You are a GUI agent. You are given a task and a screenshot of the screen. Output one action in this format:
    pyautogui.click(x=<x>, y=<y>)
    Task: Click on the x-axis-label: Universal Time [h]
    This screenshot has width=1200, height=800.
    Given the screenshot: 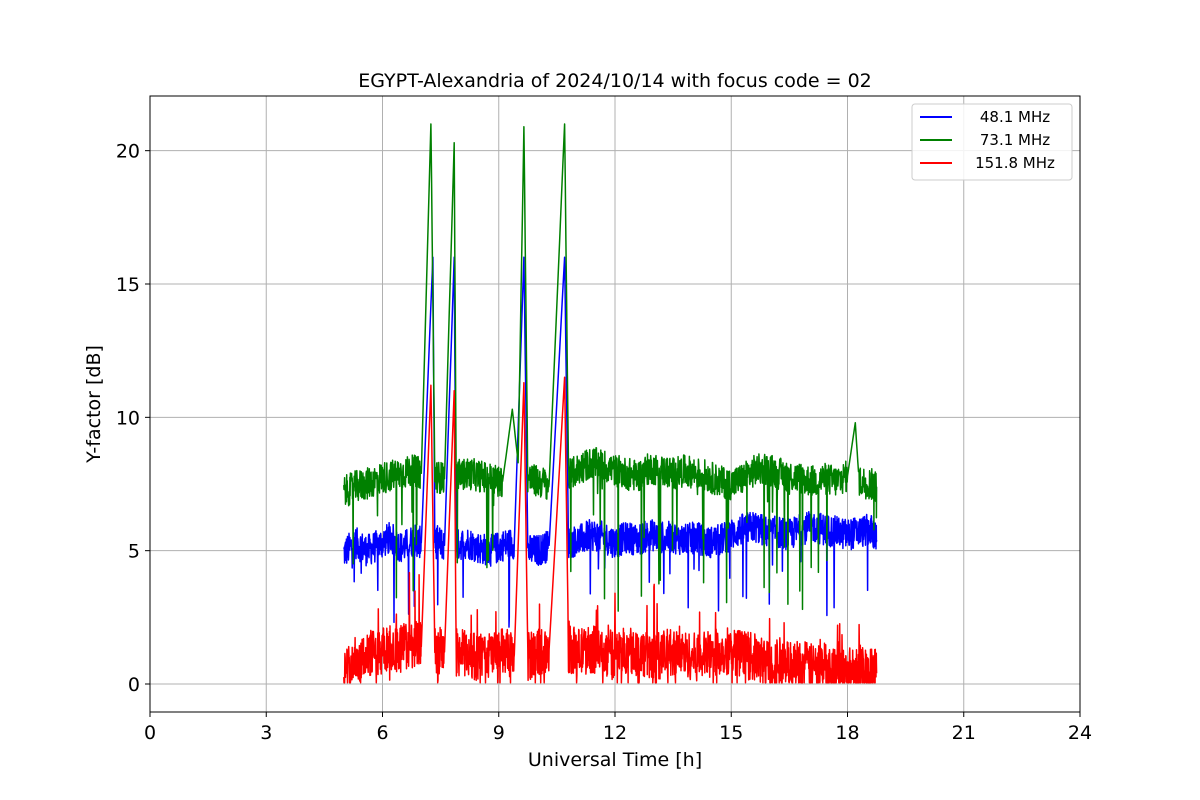 What is the action you would take?
    pyautogui.click(x=615, y=760)
    